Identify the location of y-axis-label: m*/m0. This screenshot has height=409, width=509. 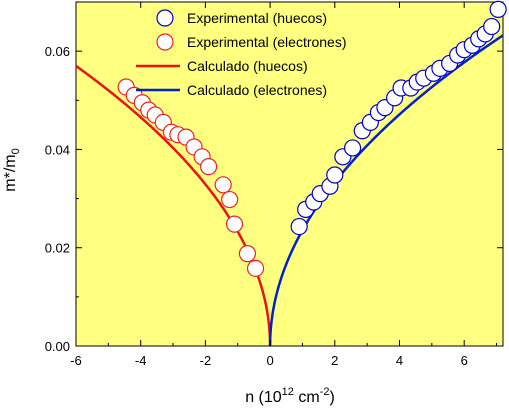
(12, 169).